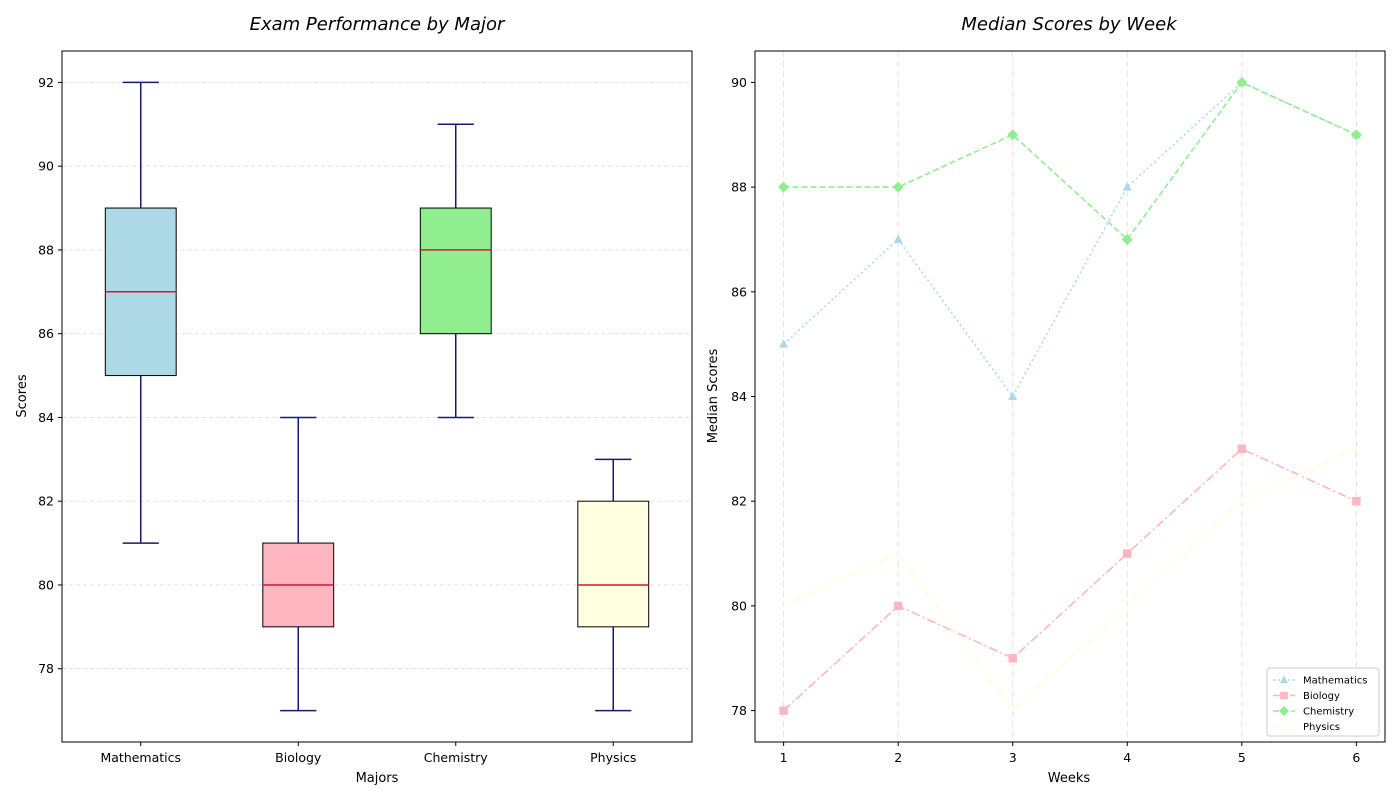  Describe the element at coordinates (1328, 712) in the screenshot. I see `legend-label: Chemistry` at that location.